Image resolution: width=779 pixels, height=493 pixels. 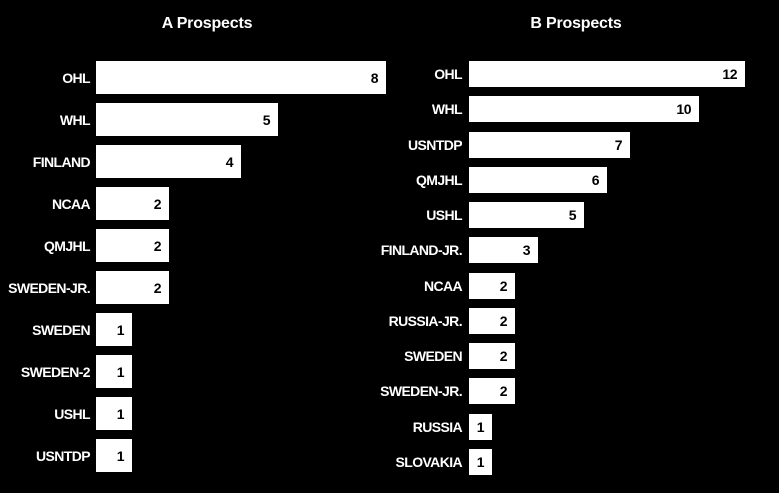 I want to click on bar-row: WHL 10, so click(x=536, y=109).